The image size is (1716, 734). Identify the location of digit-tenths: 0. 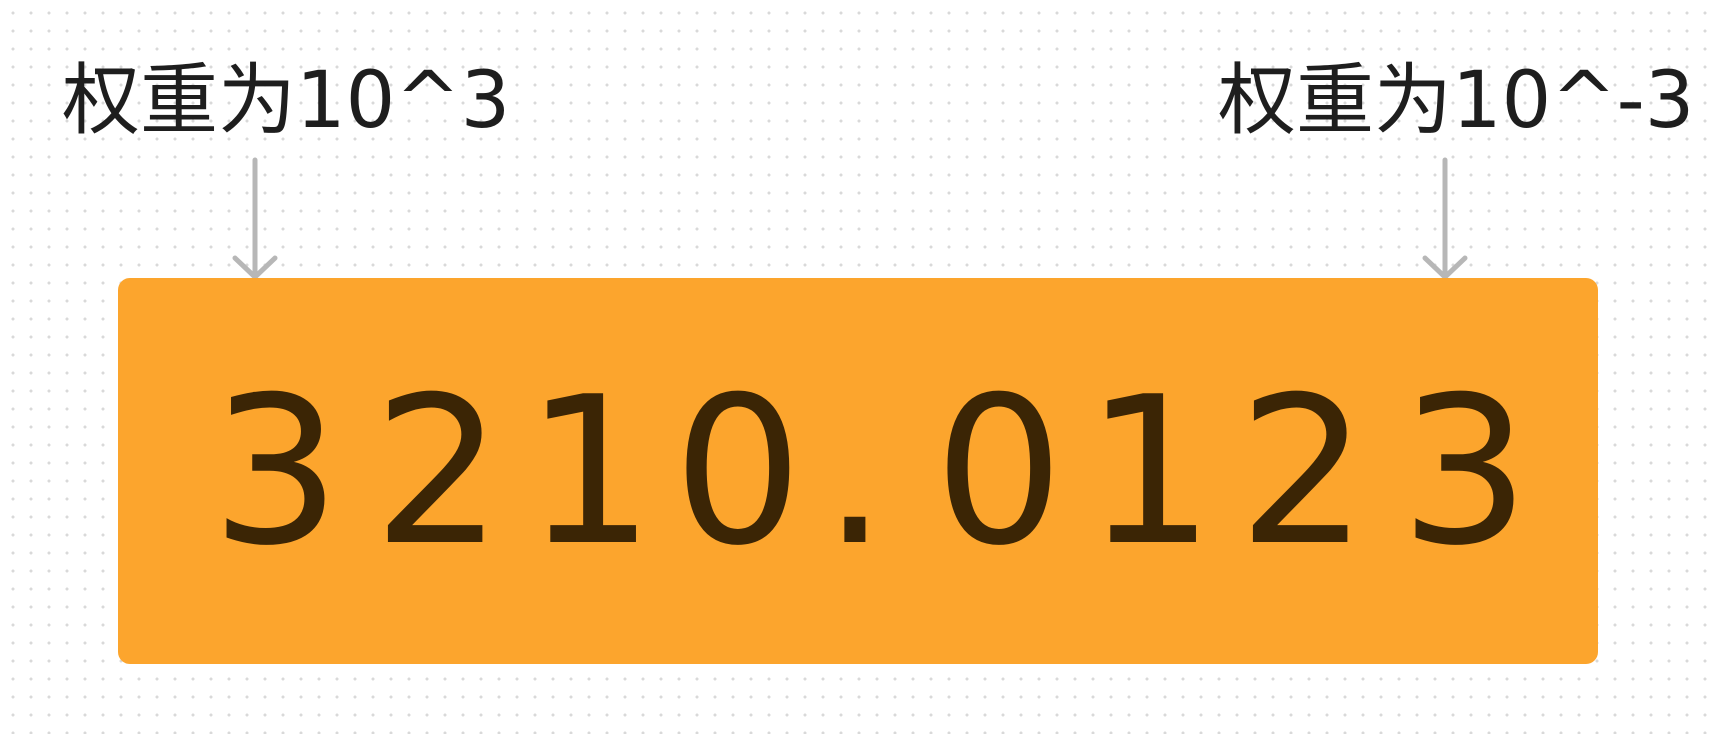
(999, 472).